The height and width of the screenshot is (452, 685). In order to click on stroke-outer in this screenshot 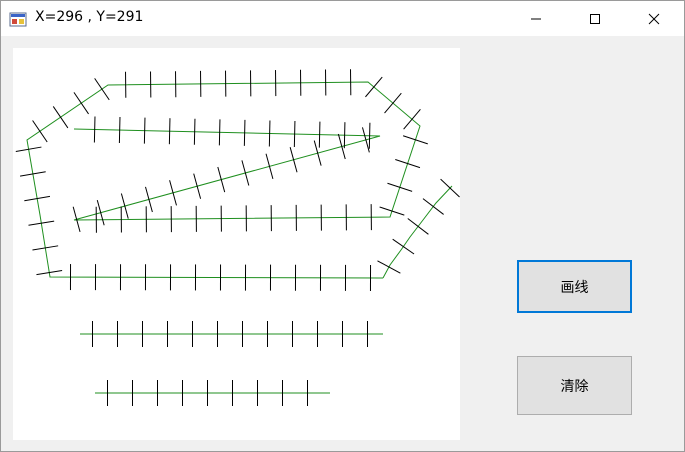, I will do `click(418, 228)`.